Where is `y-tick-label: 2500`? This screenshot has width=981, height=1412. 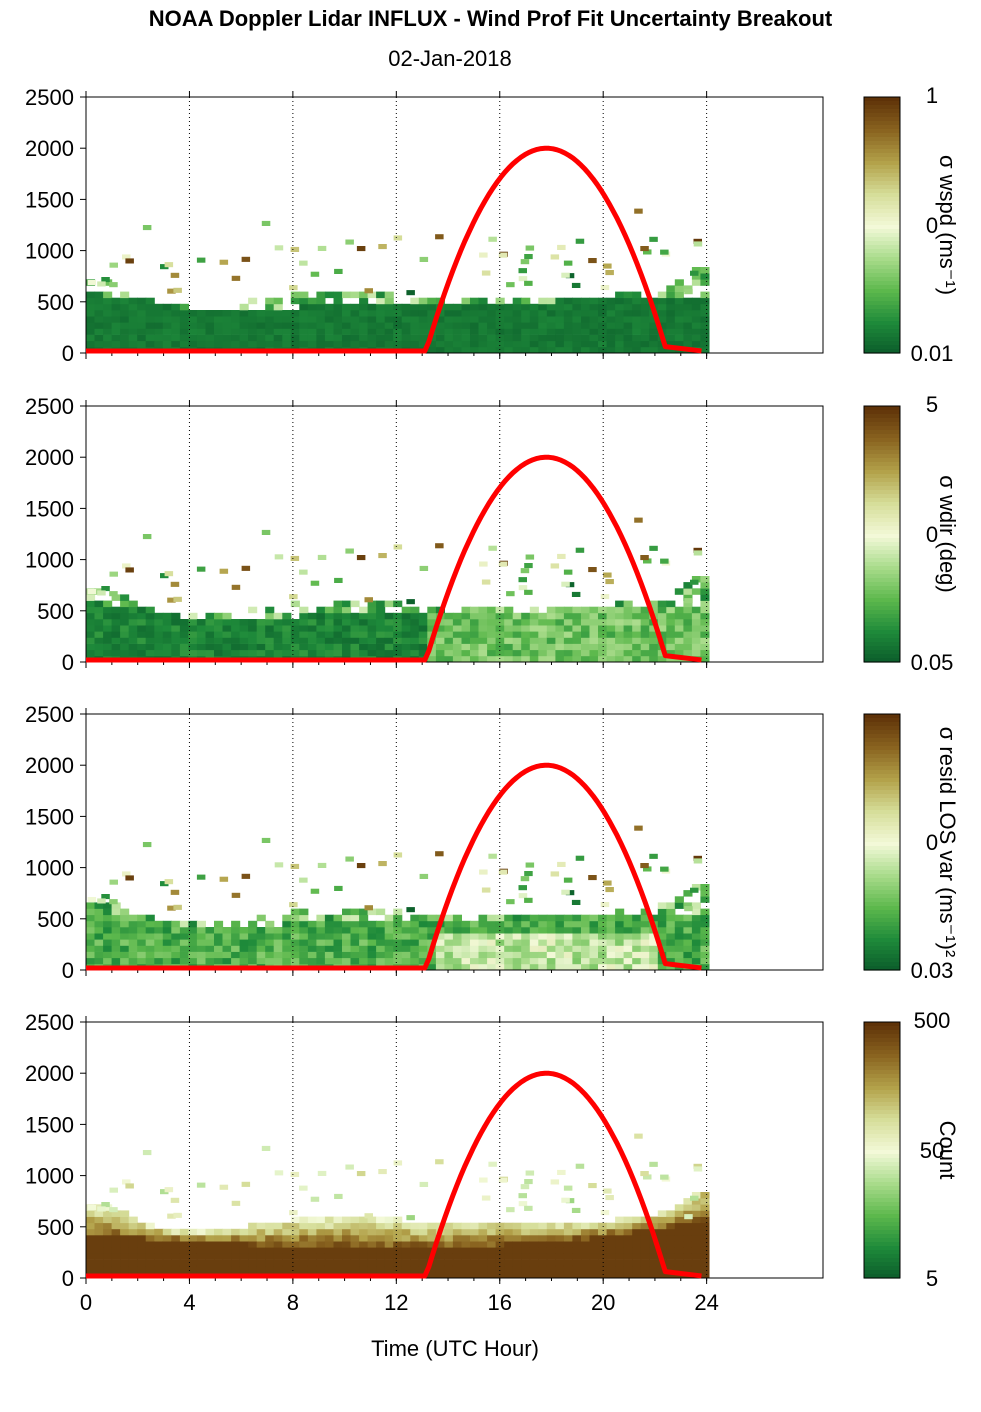 y-tick-label: 2500 is located at coordinates (49, 714).